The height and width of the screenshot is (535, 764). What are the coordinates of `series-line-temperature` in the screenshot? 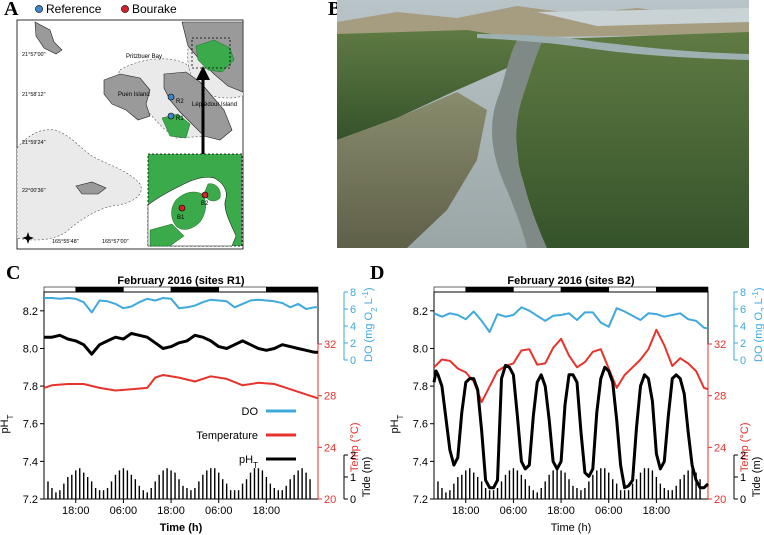 It's located at (181, 387).